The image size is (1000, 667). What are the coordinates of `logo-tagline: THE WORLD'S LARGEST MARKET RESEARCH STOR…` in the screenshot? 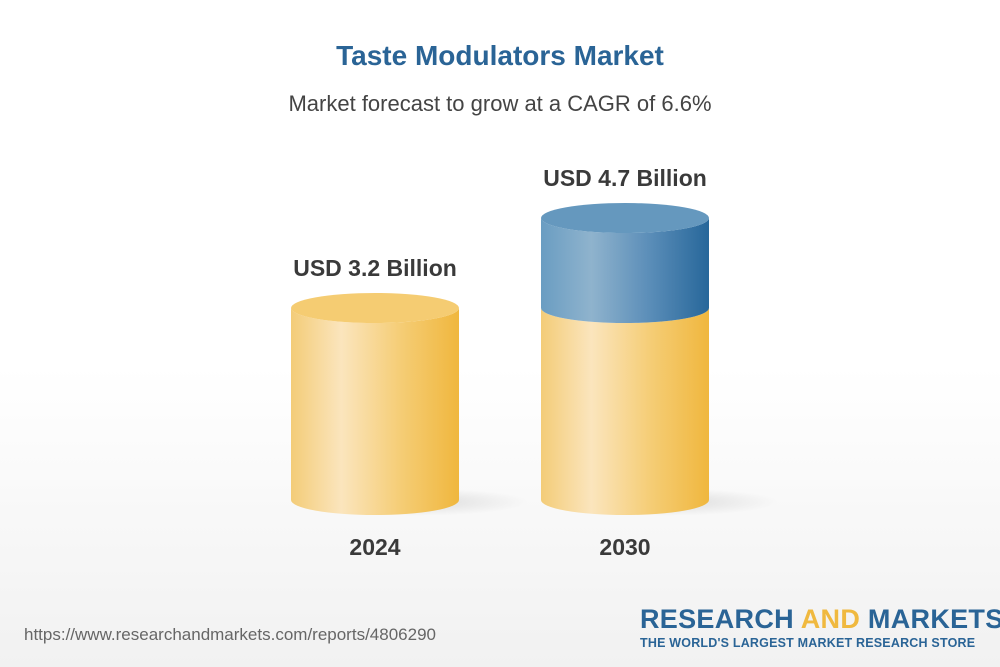 It's located at (808, 643).